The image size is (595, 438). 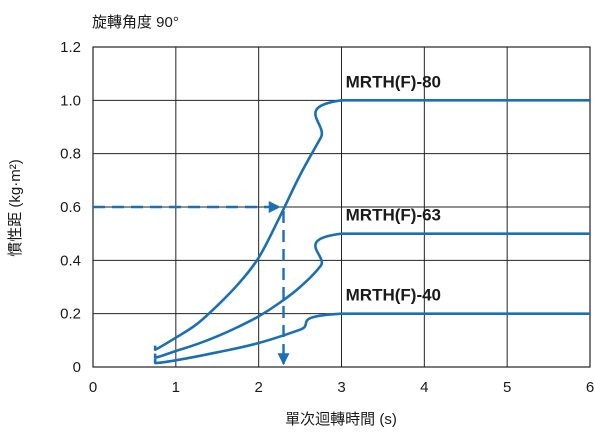 I want to click on y-tick-label: 0.6, so click(x=70, y=207).